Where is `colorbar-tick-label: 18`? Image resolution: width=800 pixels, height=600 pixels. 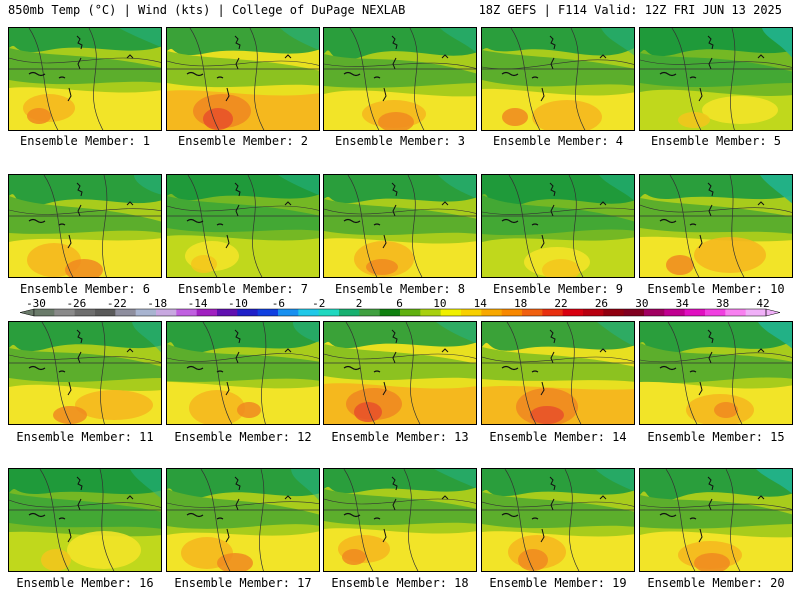
colorbar-tick-label: 18 is located at coordinates (521, 303).